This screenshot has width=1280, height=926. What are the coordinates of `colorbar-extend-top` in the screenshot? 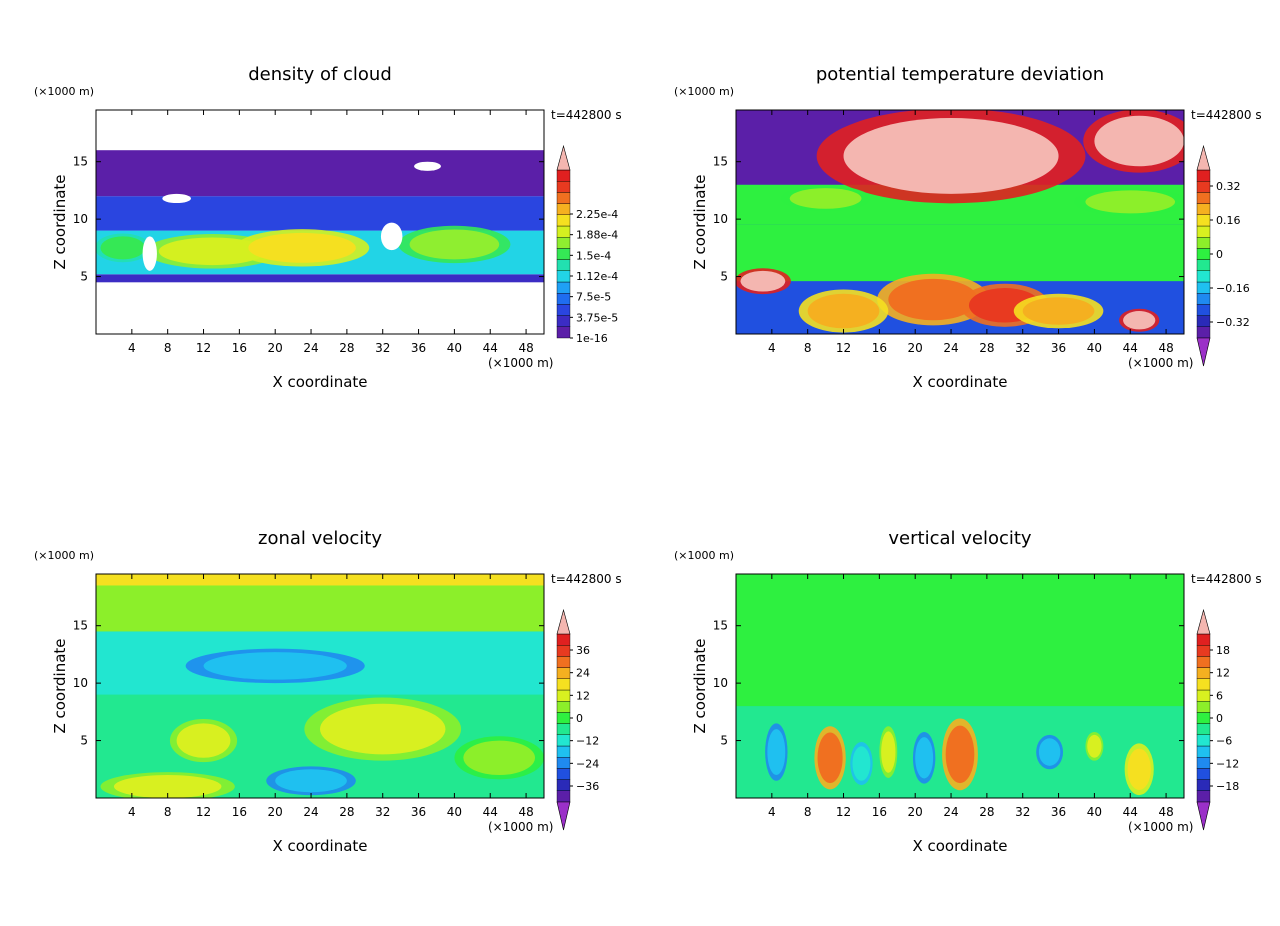 It's located at (1203, 157).